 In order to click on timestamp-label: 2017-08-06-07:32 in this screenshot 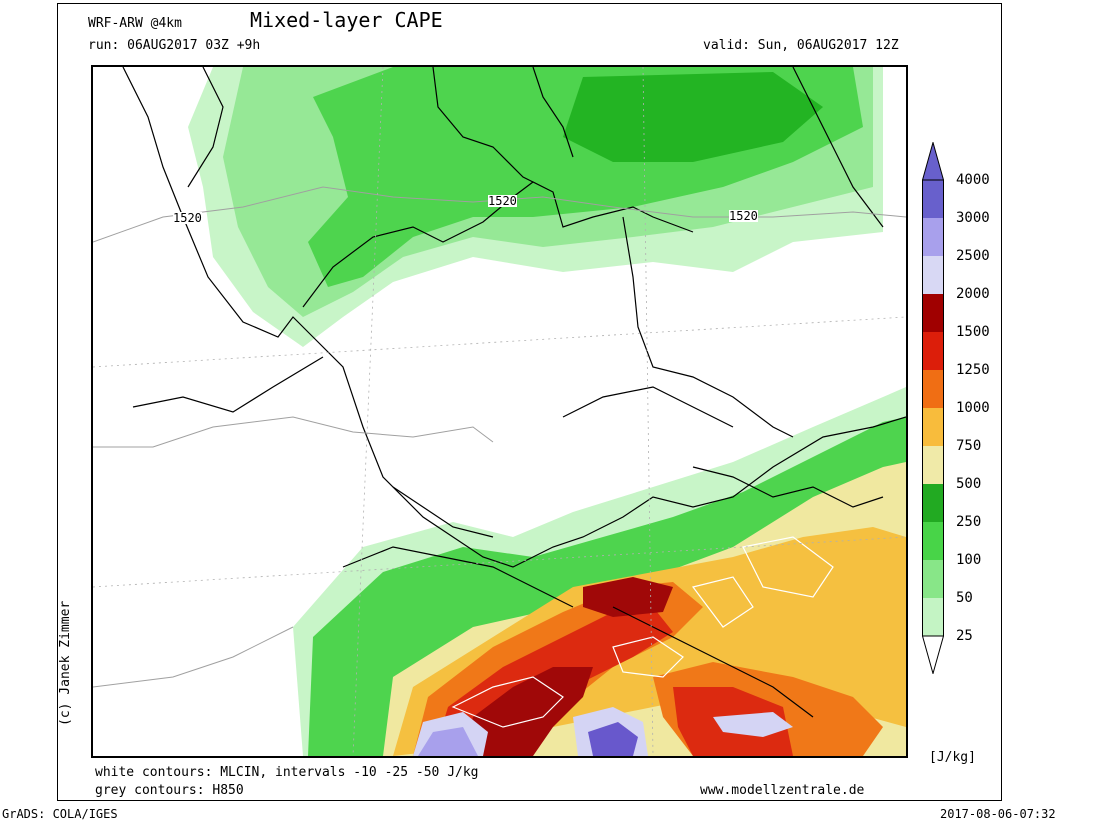, I will do `click(998, 814)`.